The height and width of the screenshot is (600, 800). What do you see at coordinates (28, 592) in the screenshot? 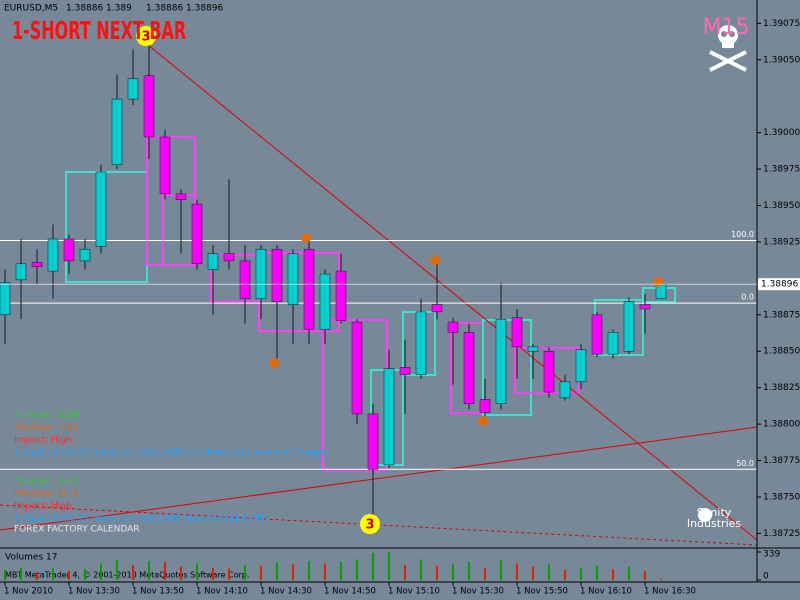
I see `x-tick-label: 1 Nov 2010` at bounding box center [28, 592].